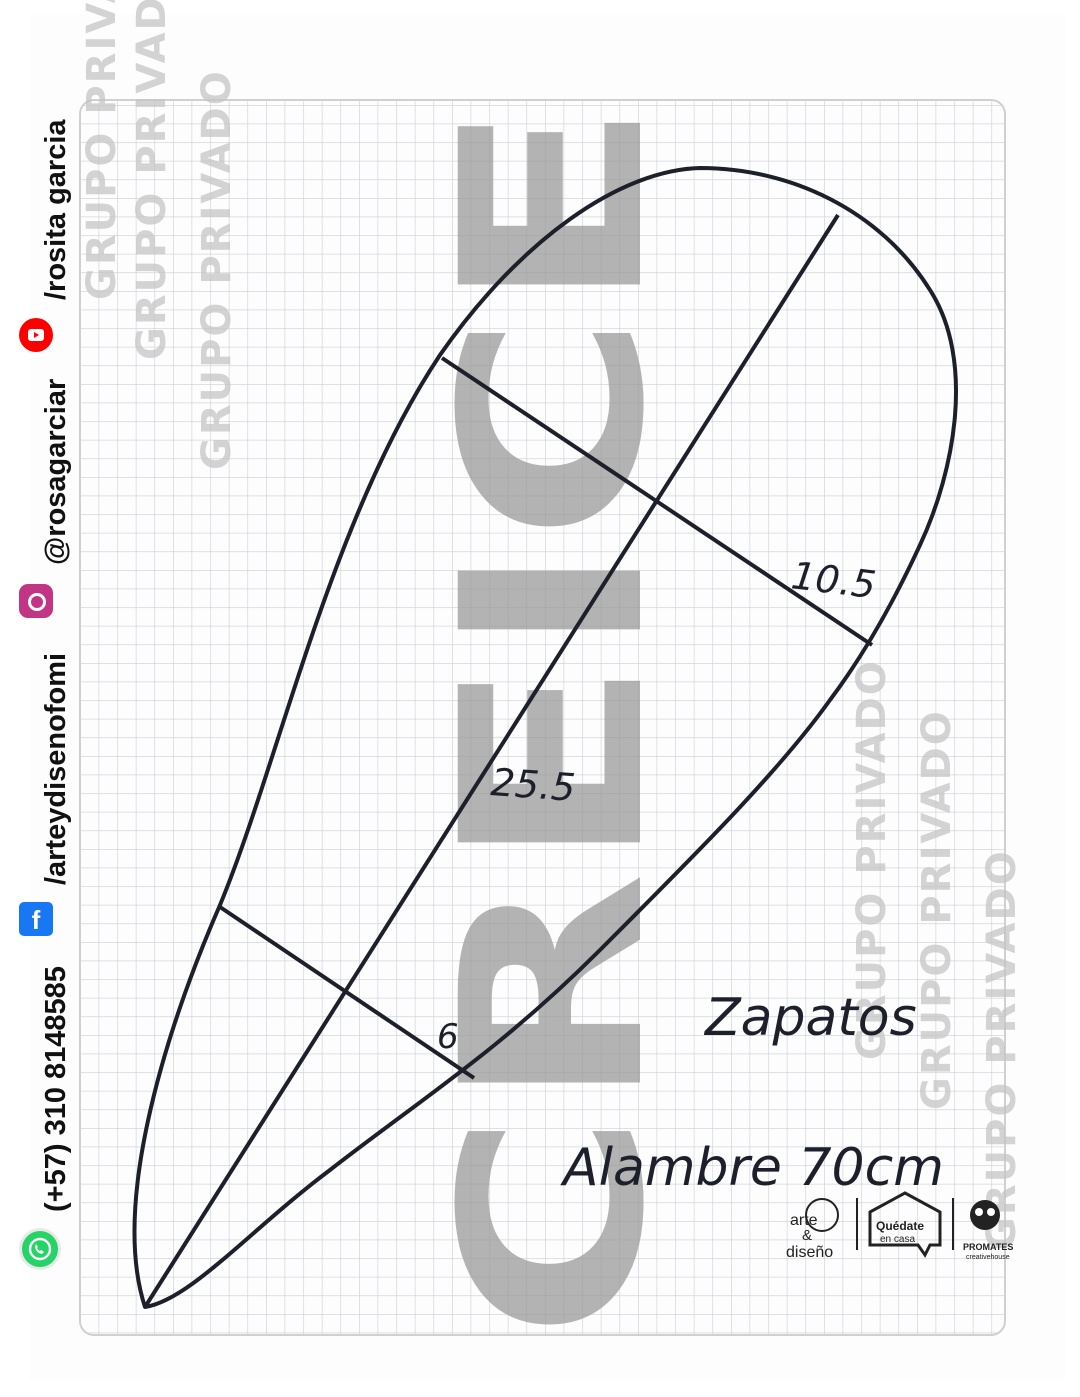 Image resolution: width=1080 pixels, height=1397 pixels. What do you see at coordinates (988, 1247) in the screenshot?
I see `svg-text: PROMATES` at bounding box center [988, 1247].